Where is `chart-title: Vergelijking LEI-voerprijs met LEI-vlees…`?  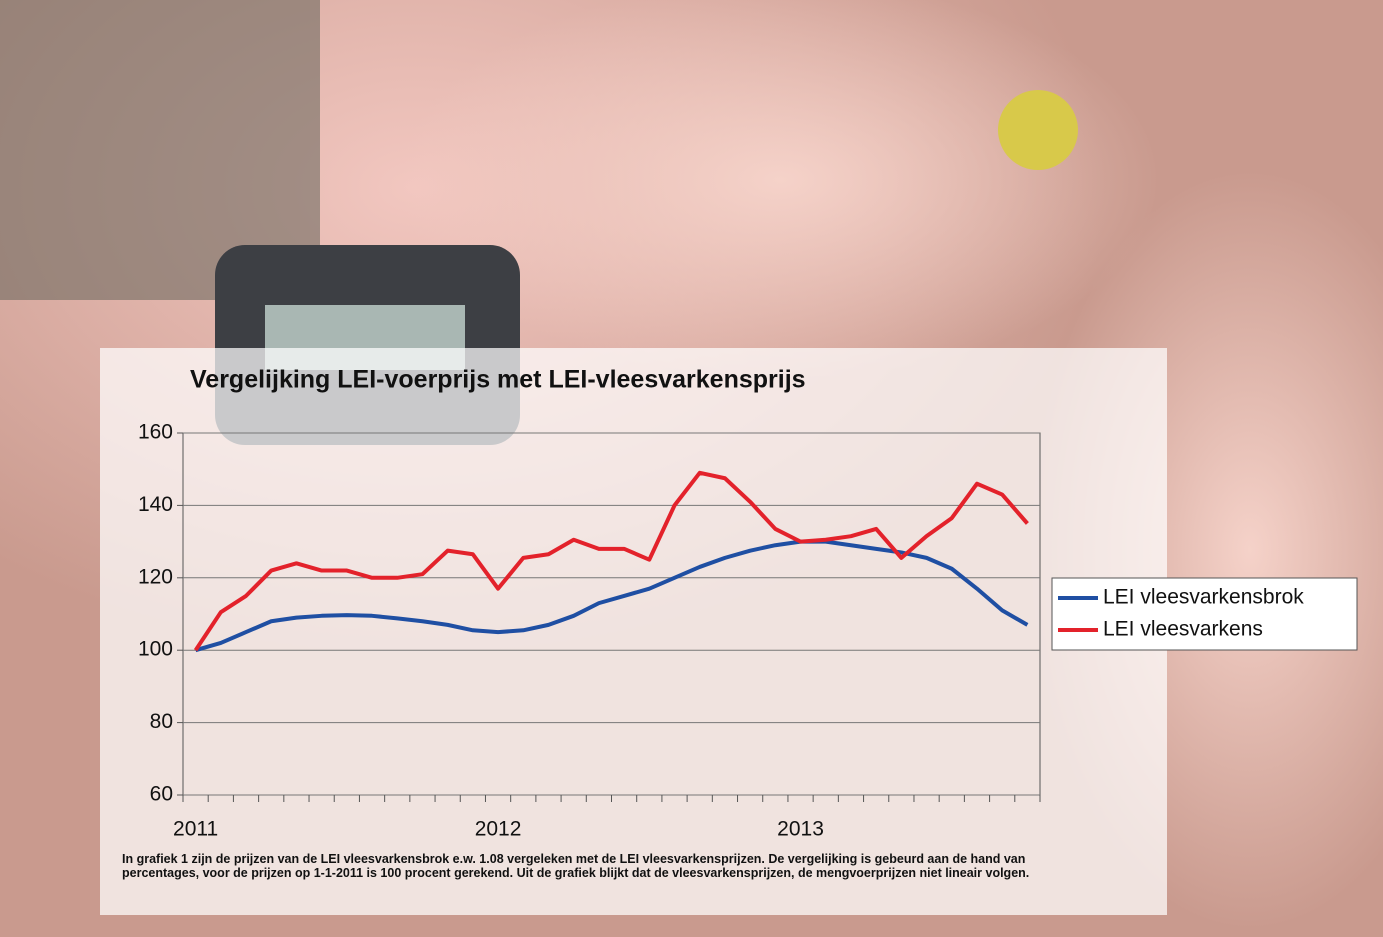 chart-title: Vergelijking LEI-voerprijs met LEI-vlees… is located at coordinates (498, 380).